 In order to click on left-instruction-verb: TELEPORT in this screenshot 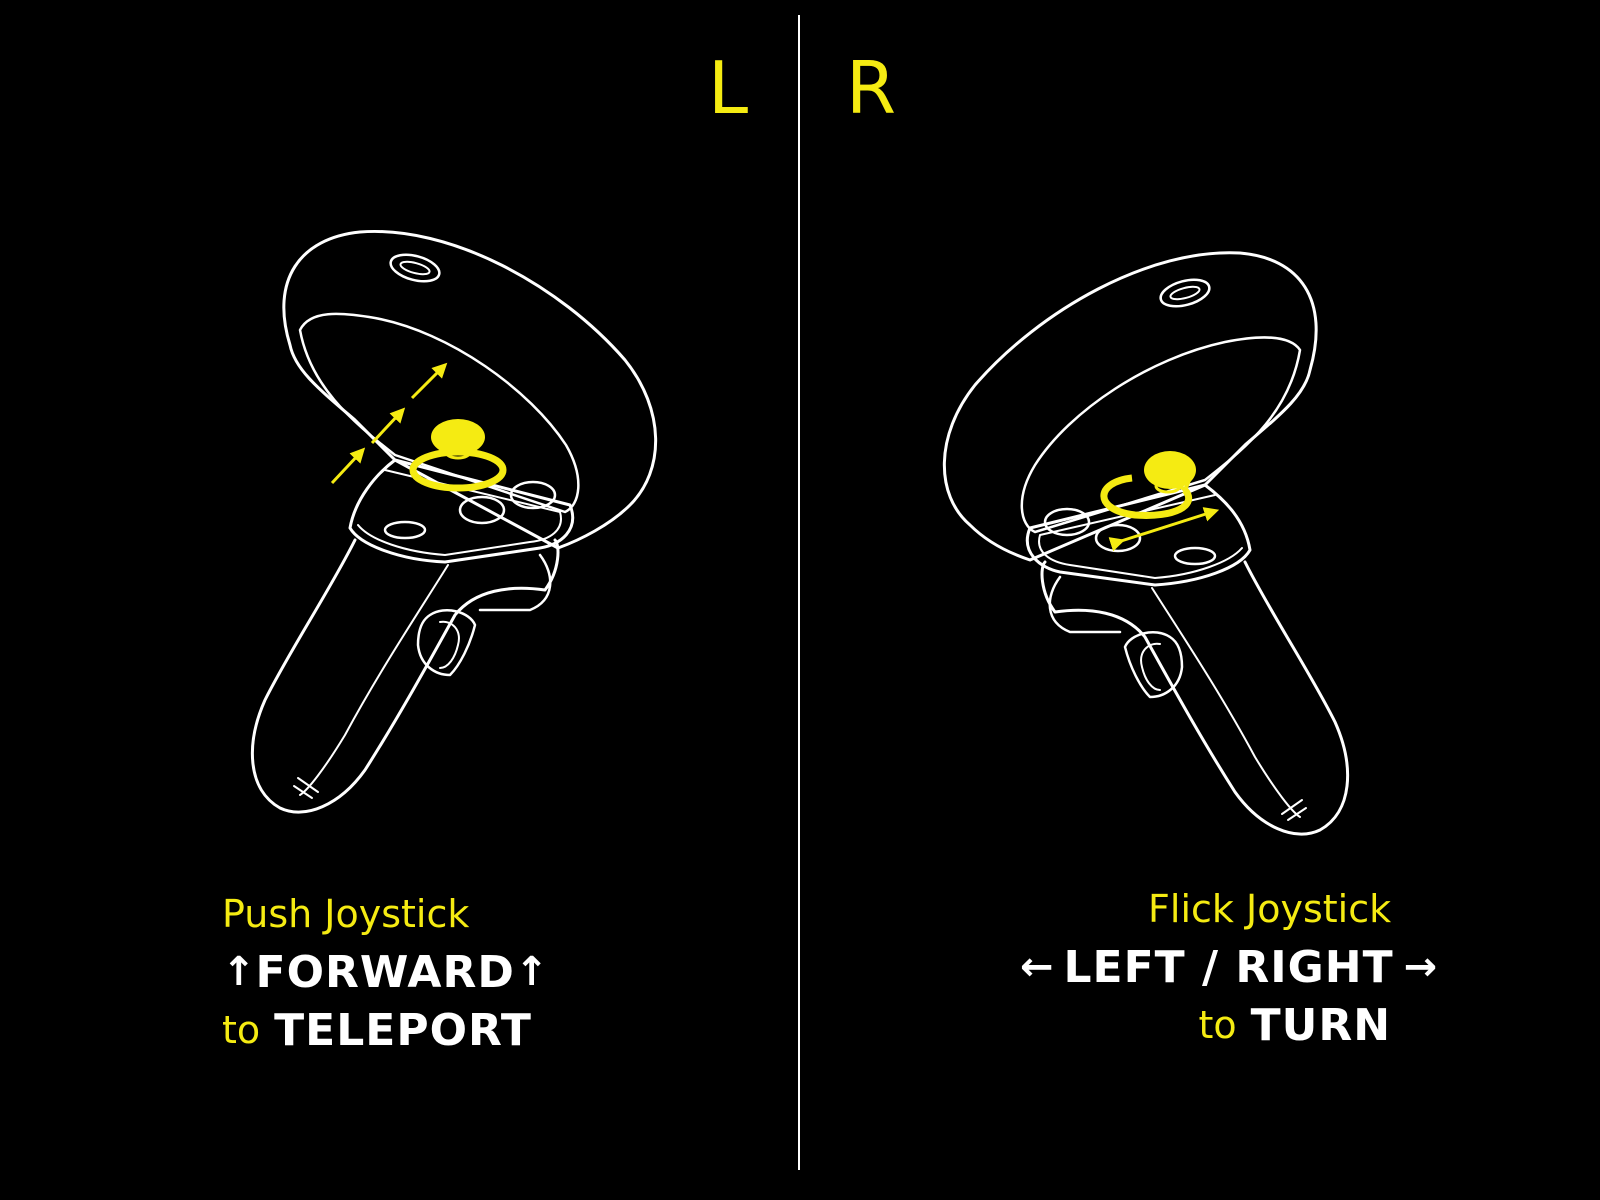, I will do `click(403, 1030)`.